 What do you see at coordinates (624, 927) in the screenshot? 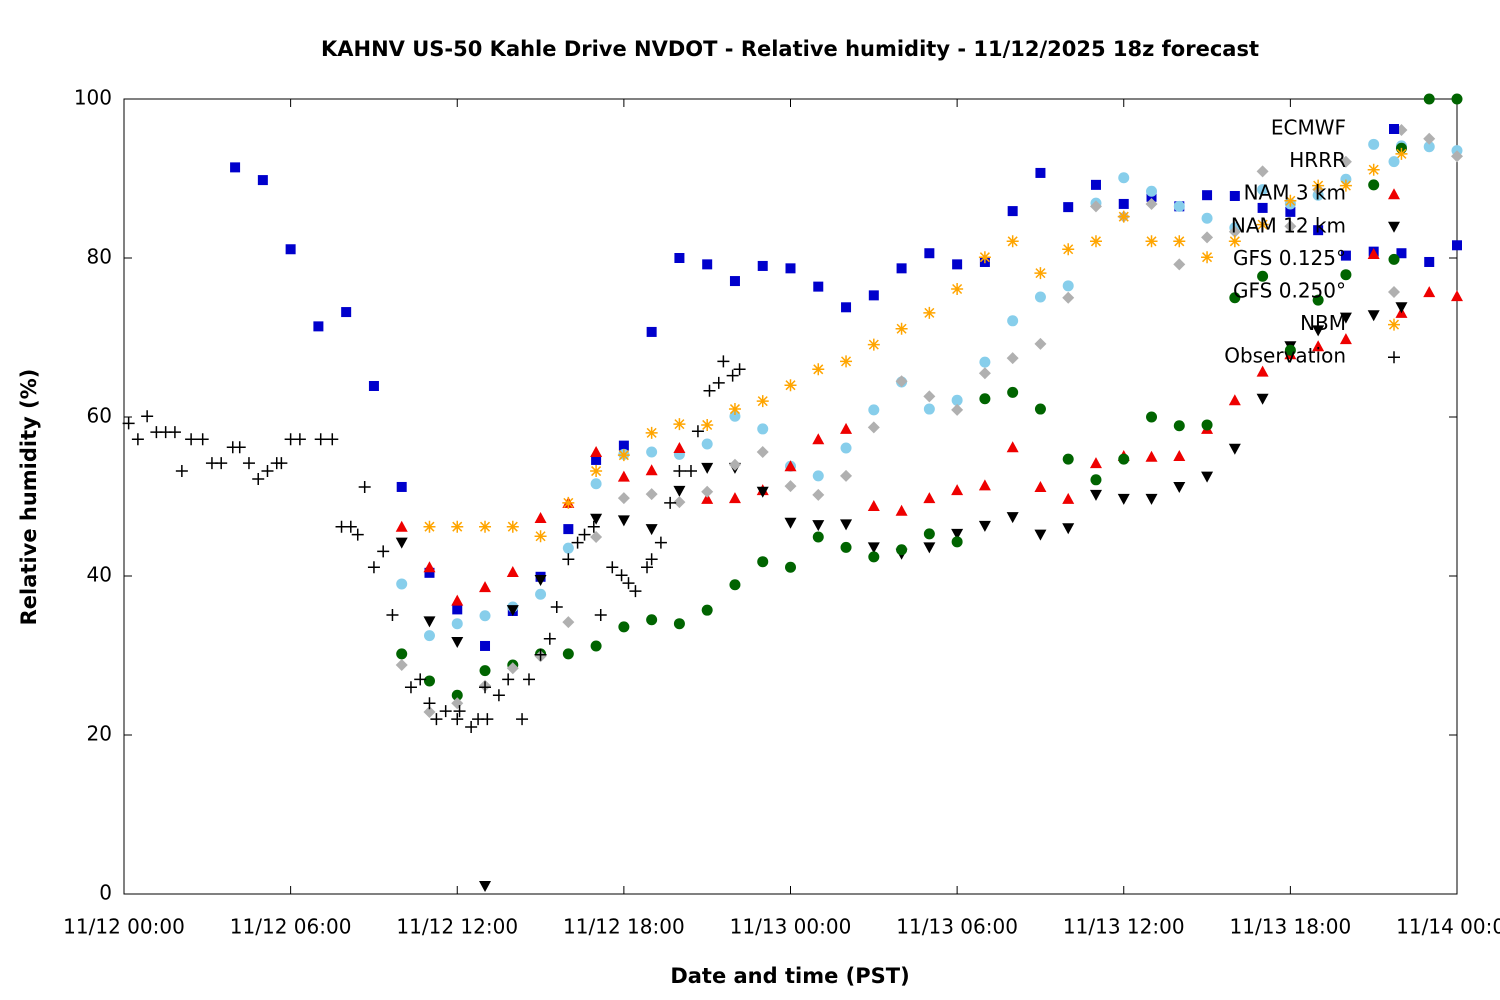
I see `x-tick-label: 11/12 18:00` at bounding box center [624, 927].